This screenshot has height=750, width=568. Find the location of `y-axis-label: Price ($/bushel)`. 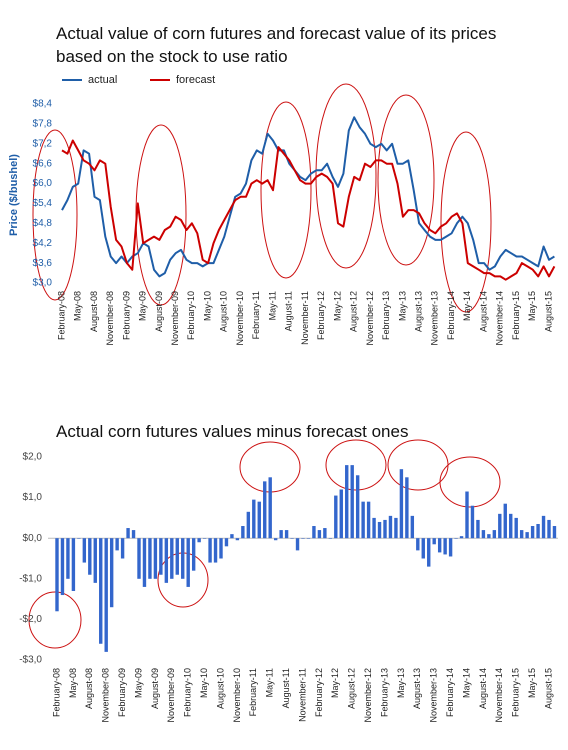

y-axis-label: Price ($/bushel) is located at coordinates (14, 195).